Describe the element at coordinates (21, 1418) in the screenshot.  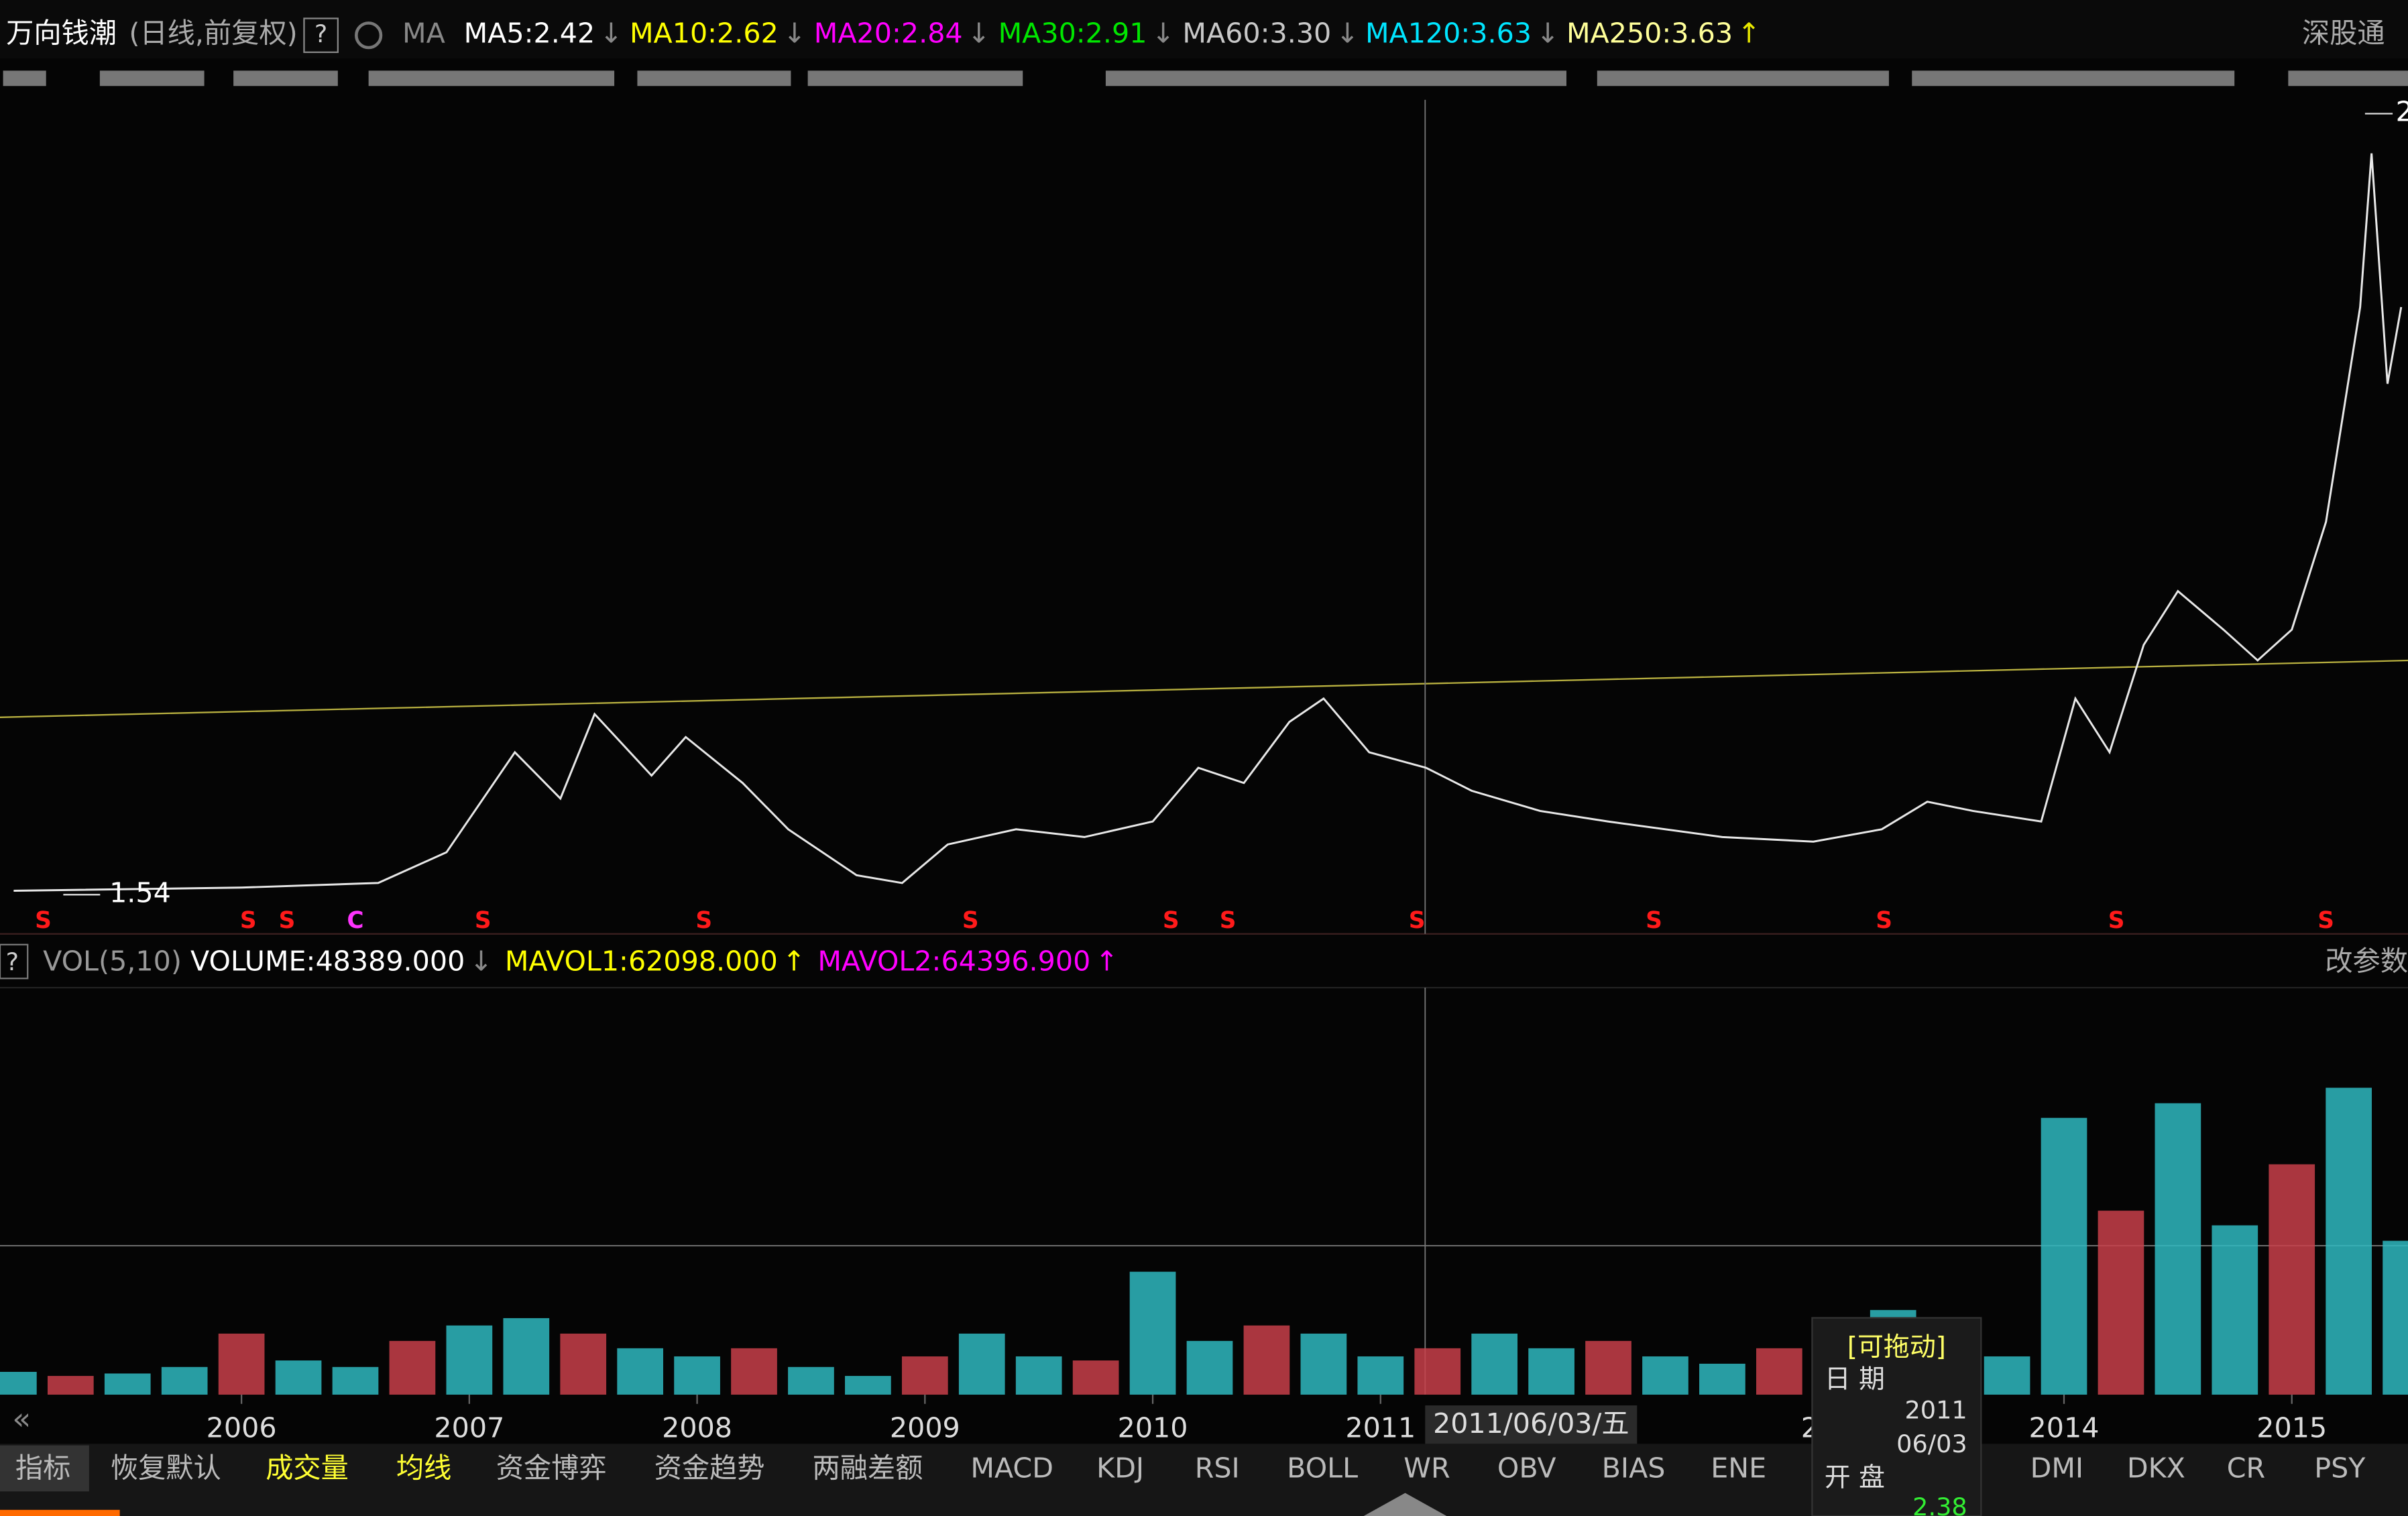
I see `collapse-button: «` at that location.